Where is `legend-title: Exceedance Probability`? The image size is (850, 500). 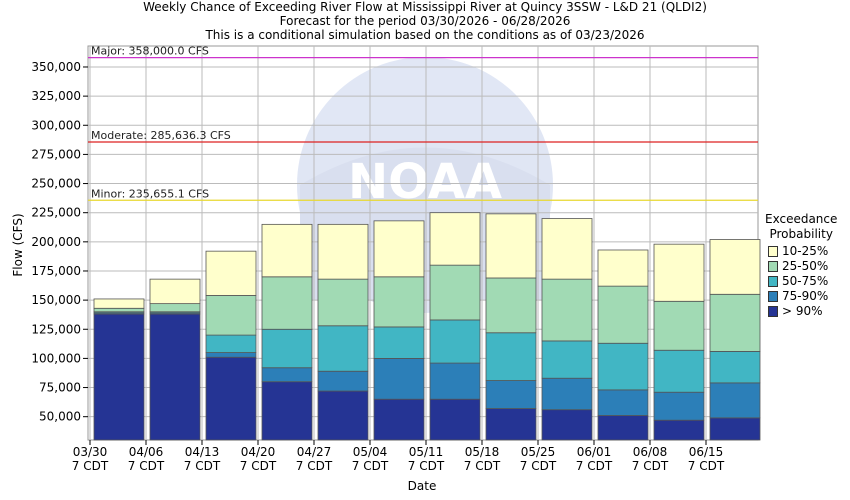 legend-title: Exceedance Probability is located at coordinates (801, 227).